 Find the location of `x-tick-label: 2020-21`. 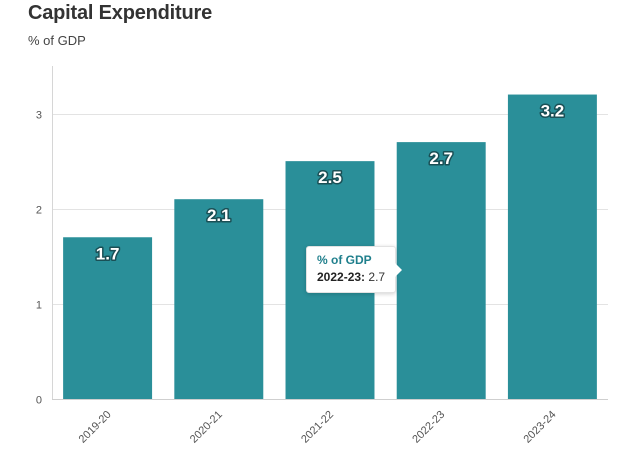

x-tick-label: 2020-21 is located at coordinates (206, 427).